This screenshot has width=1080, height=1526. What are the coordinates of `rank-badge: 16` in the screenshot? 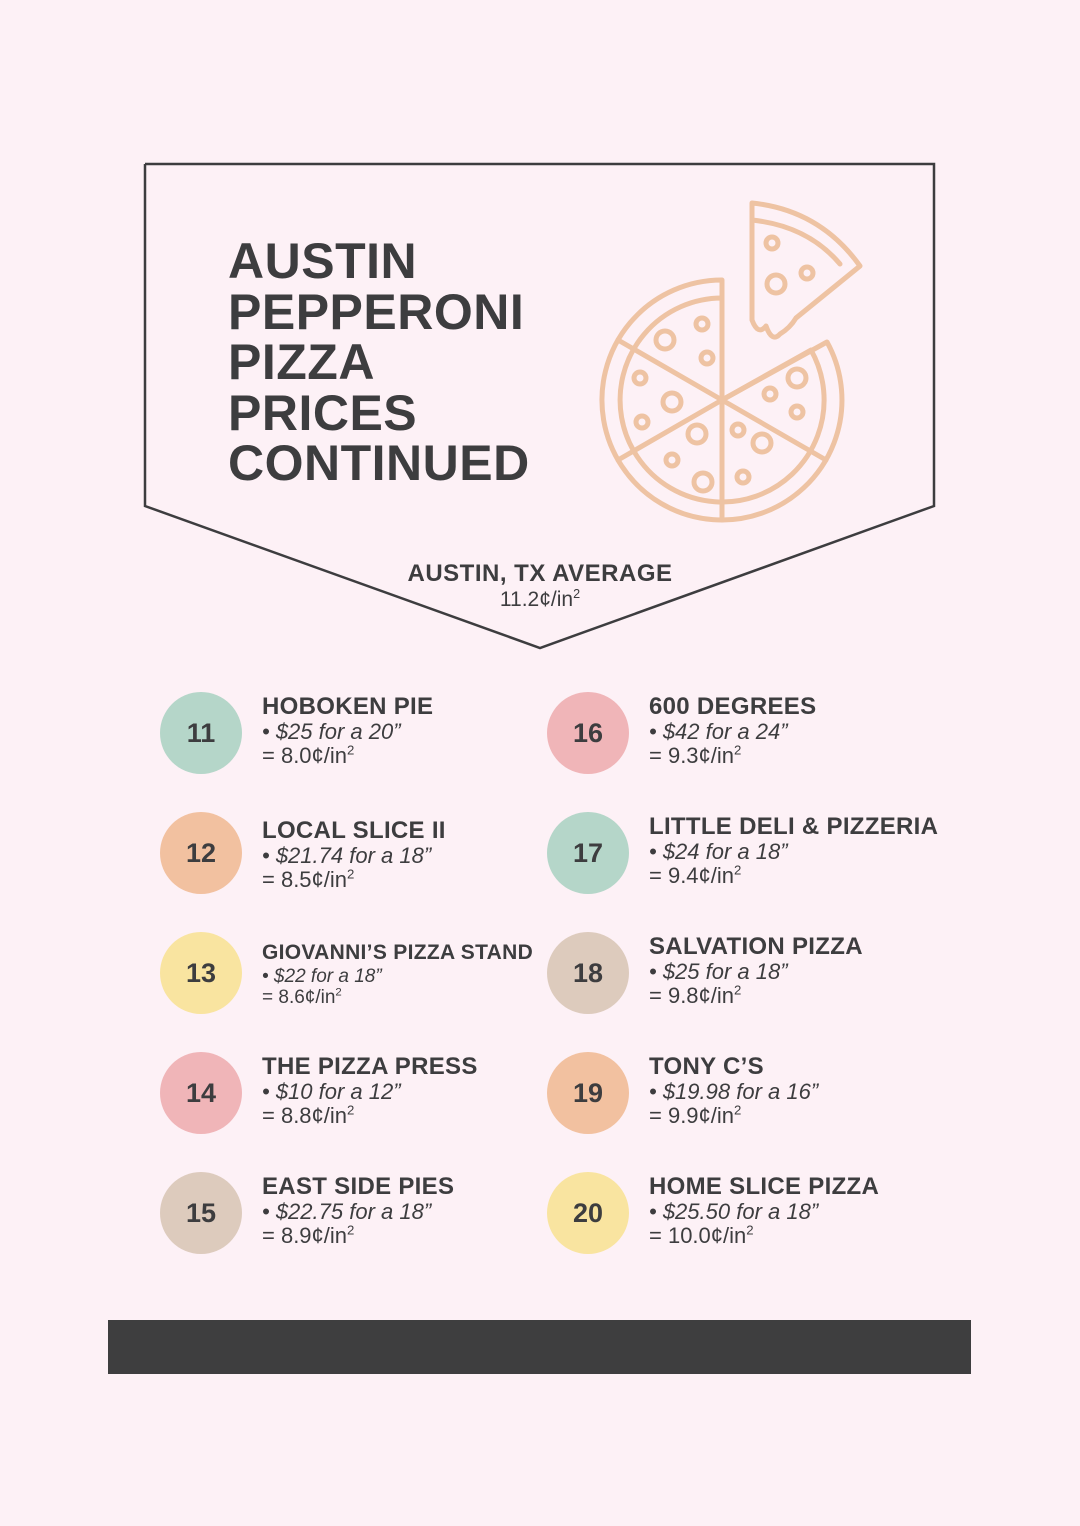 It's located at (588, 733).